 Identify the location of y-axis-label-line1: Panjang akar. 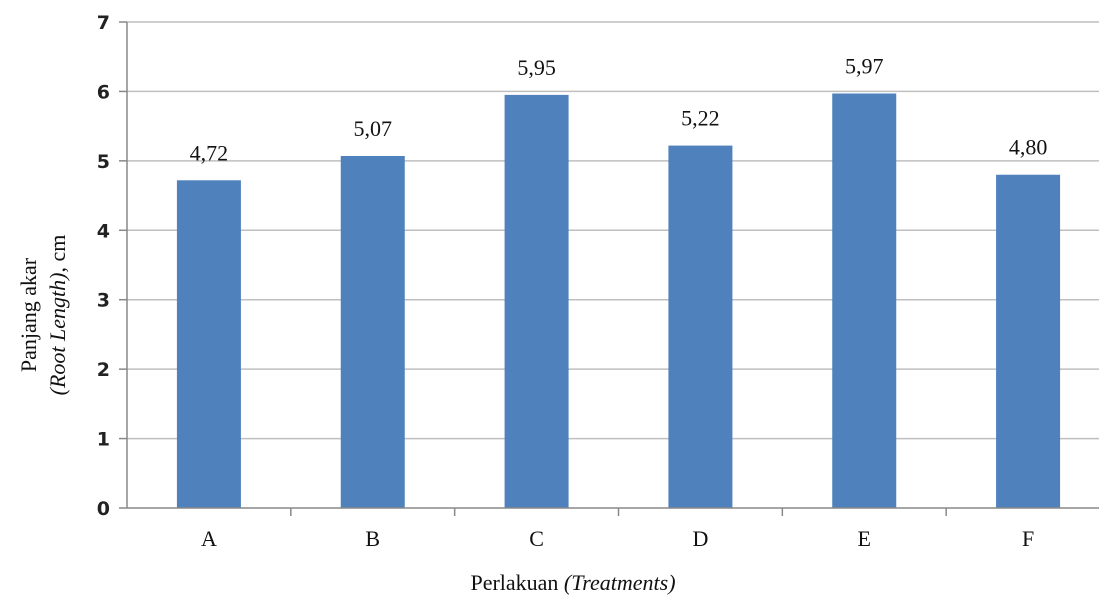
(28, 314).